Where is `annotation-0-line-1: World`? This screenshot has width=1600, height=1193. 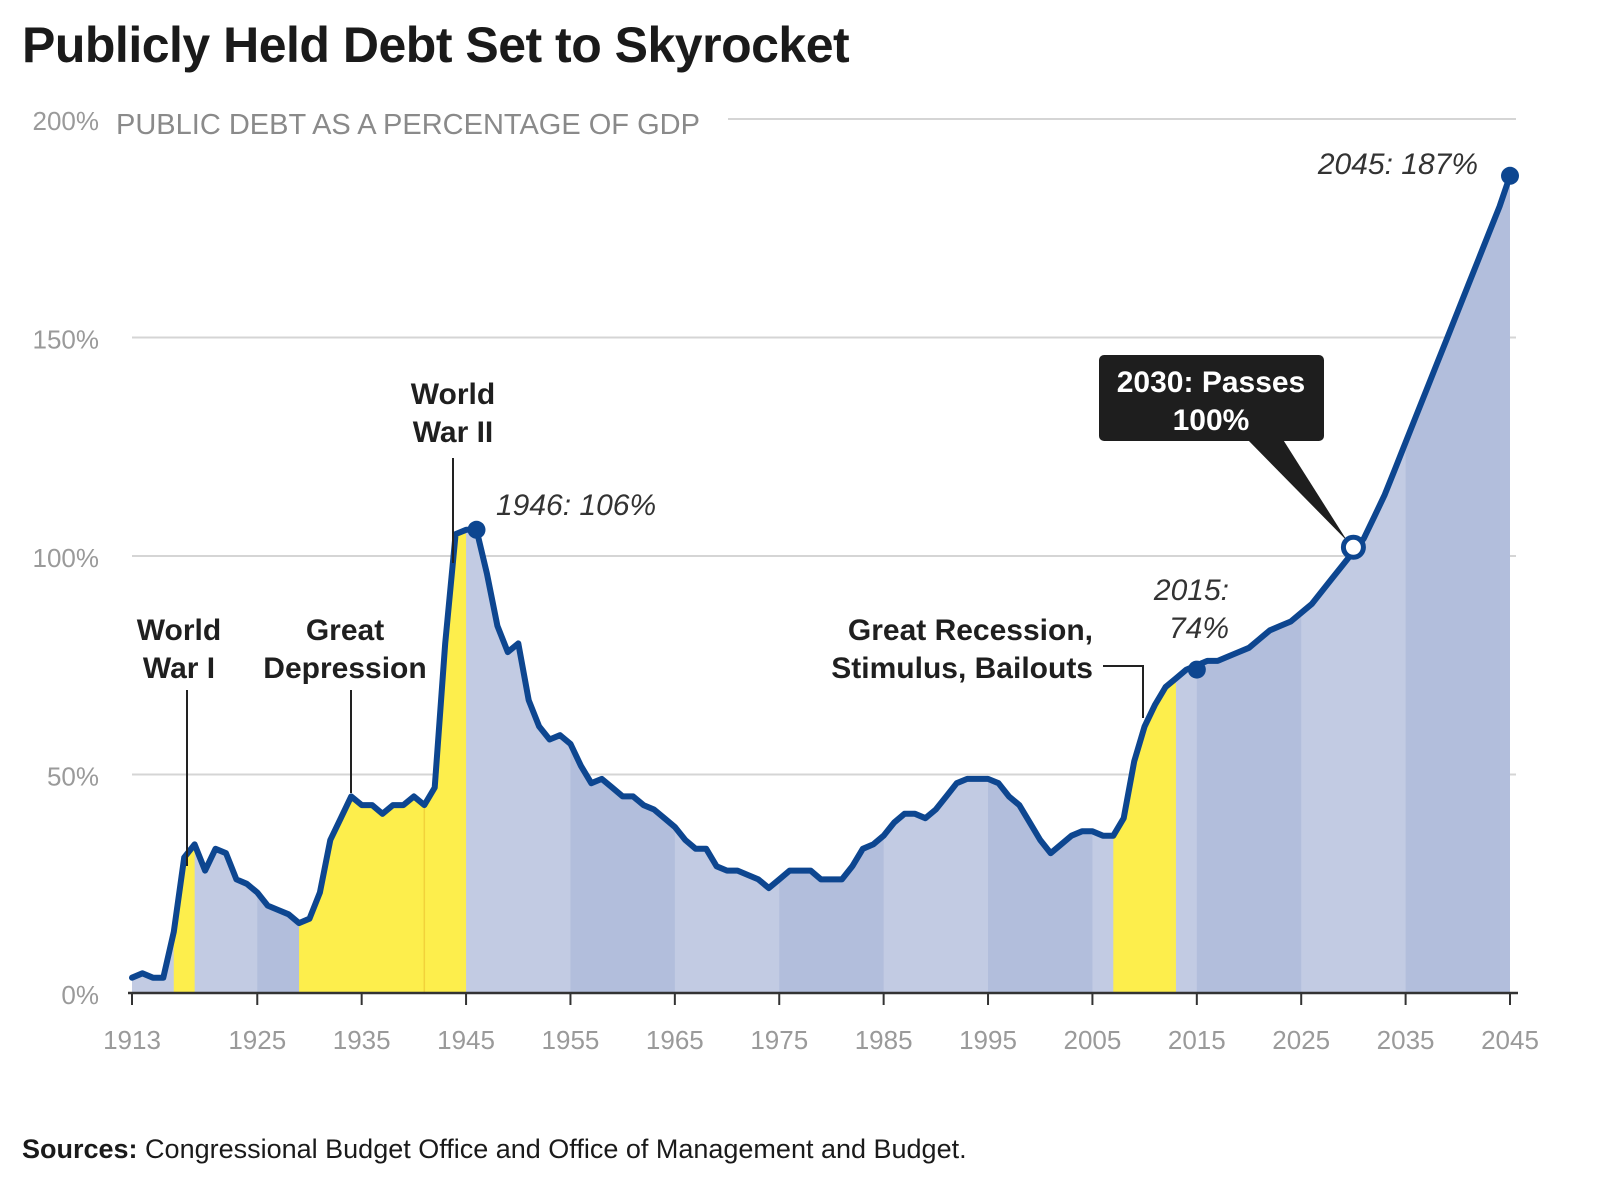 annotation-0-line-1: World is located at coordinates (179, 630).